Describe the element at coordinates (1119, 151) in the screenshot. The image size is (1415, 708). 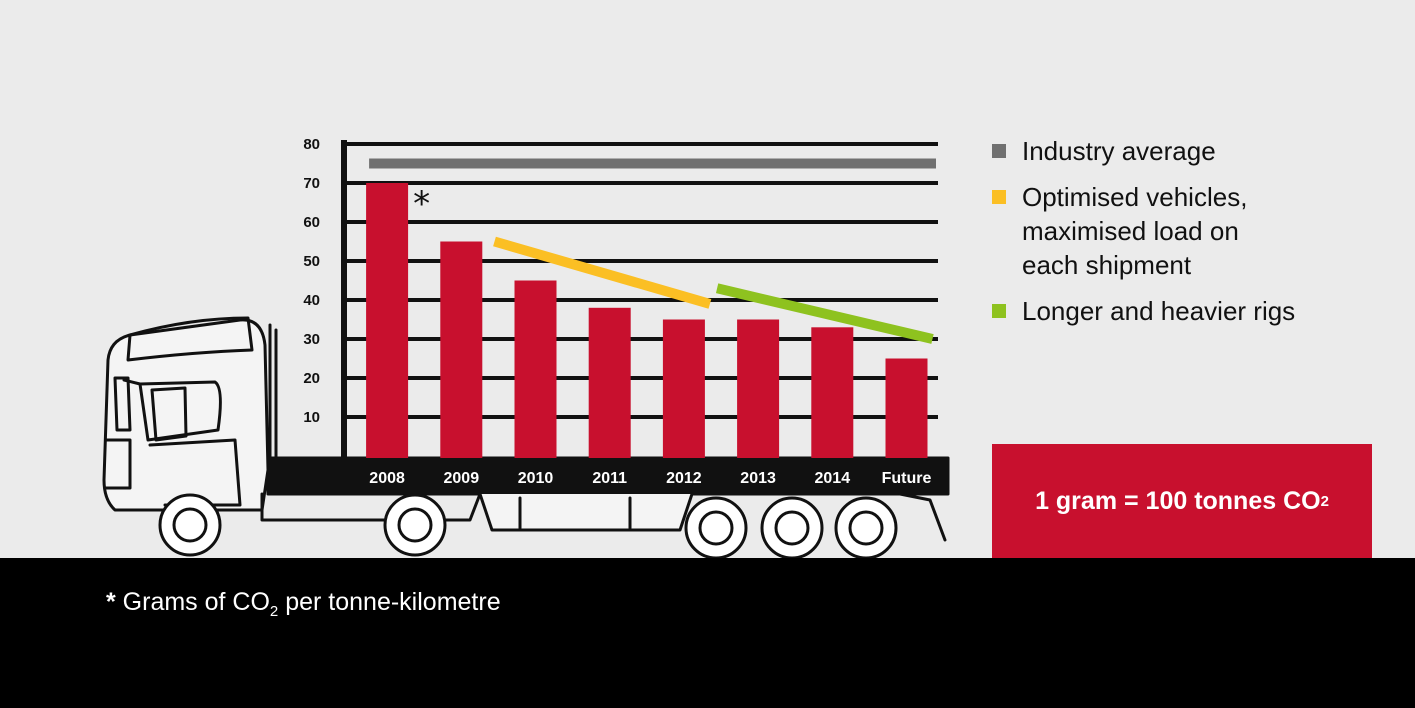
I see `legend-label: Industry average` at that location.